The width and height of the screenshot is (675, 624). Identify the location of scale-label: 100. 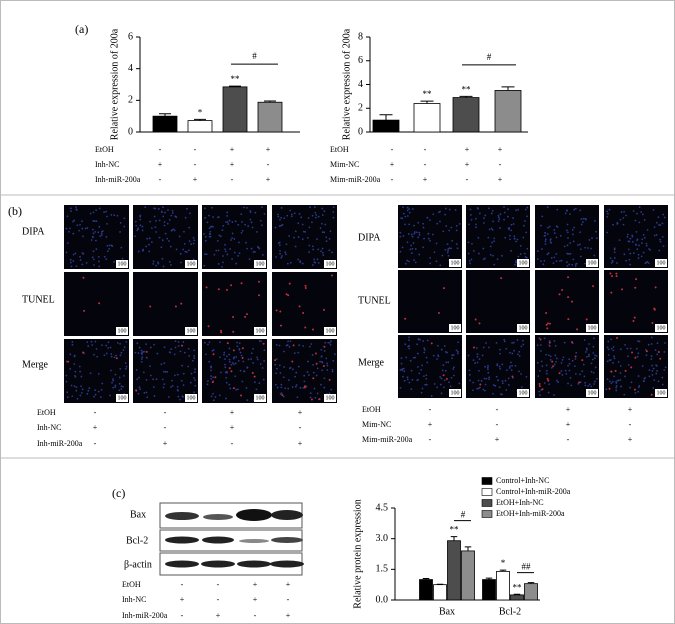
(523, 328).